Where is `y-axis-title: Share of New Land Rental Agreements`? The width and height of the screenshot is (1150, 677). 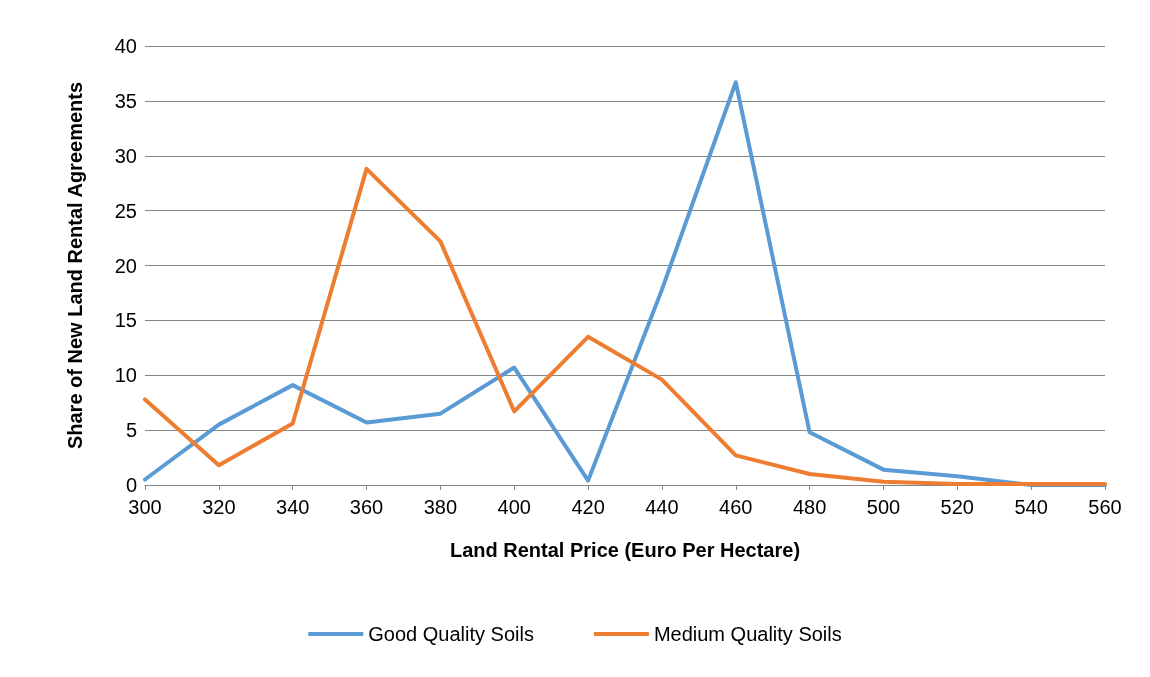
y-axis-title: Share of New Land Rental Agreements is located at coordinates (75, 265).